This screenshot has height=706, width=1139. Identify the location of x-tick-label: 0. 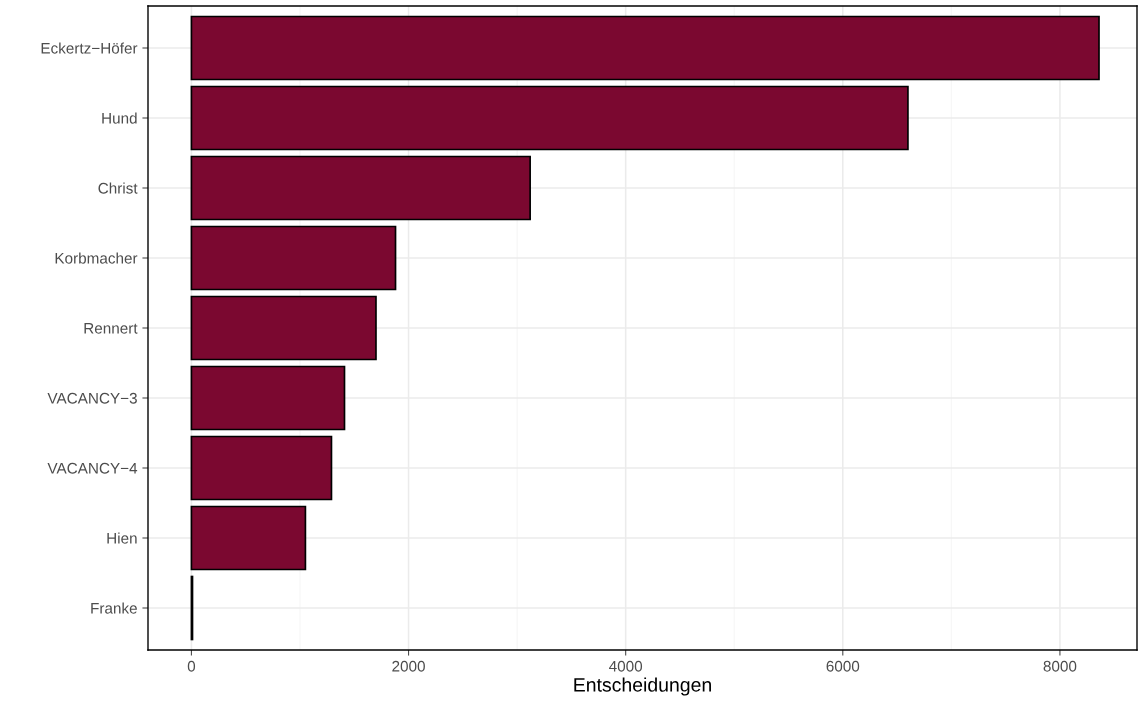
(191, 666).